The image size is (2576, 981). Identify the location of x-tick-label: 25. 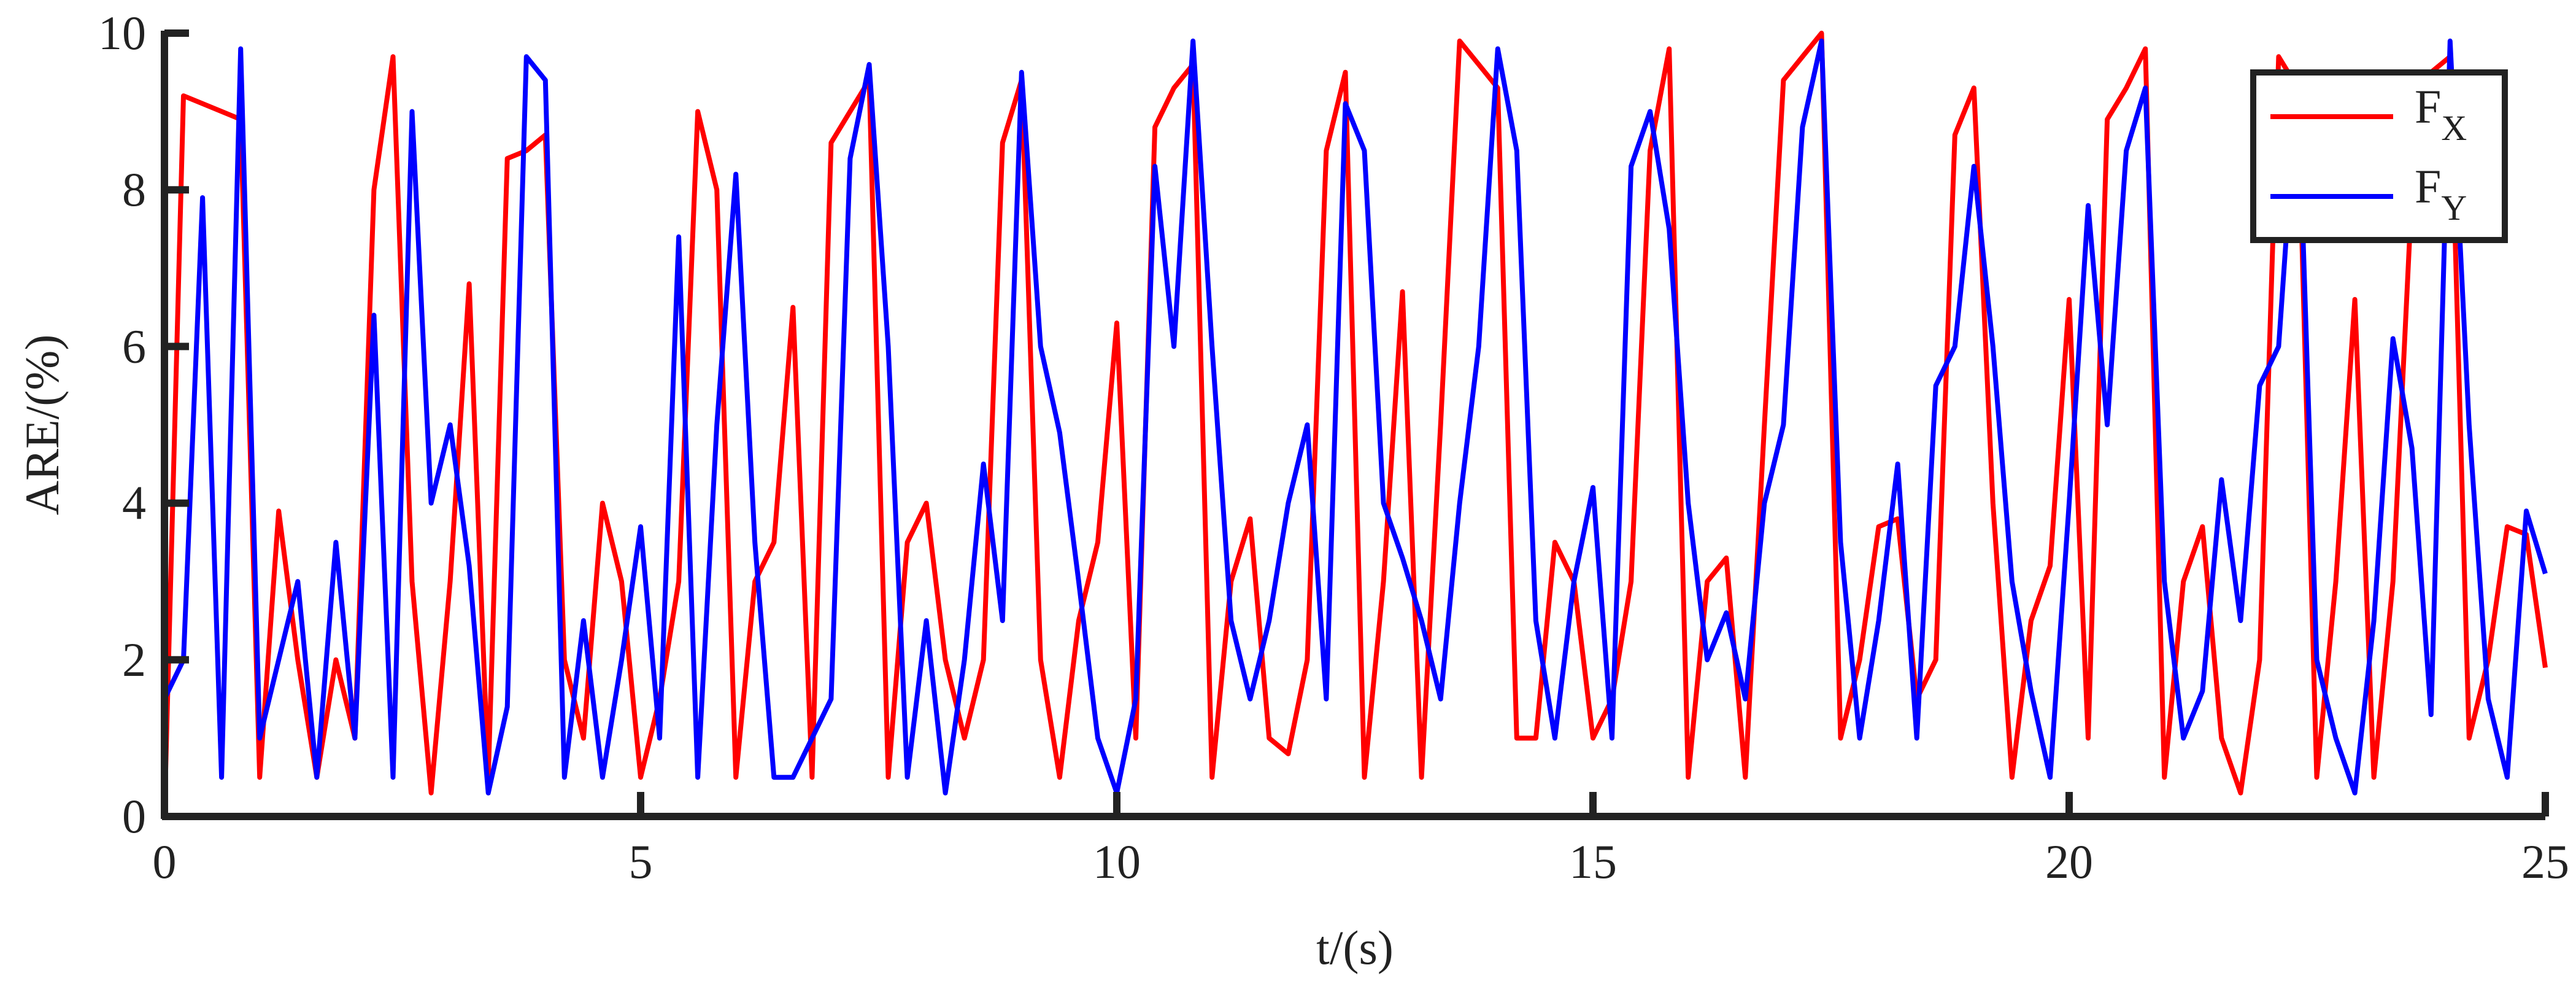
(2545, 861).